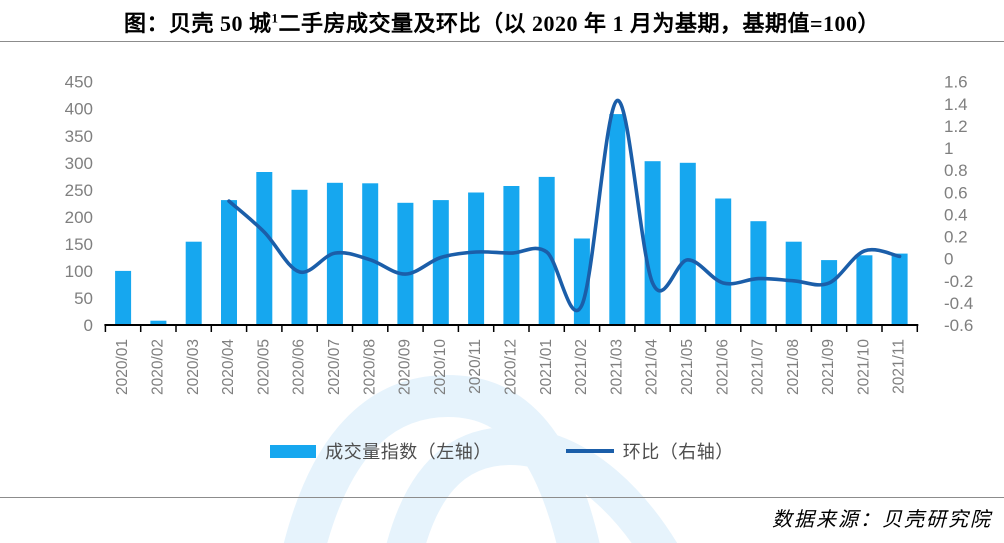  What do you see at coordinates (79, 163) in the screenshot?
I see `left-axis-label: 300` at bounding box center [79, 163].